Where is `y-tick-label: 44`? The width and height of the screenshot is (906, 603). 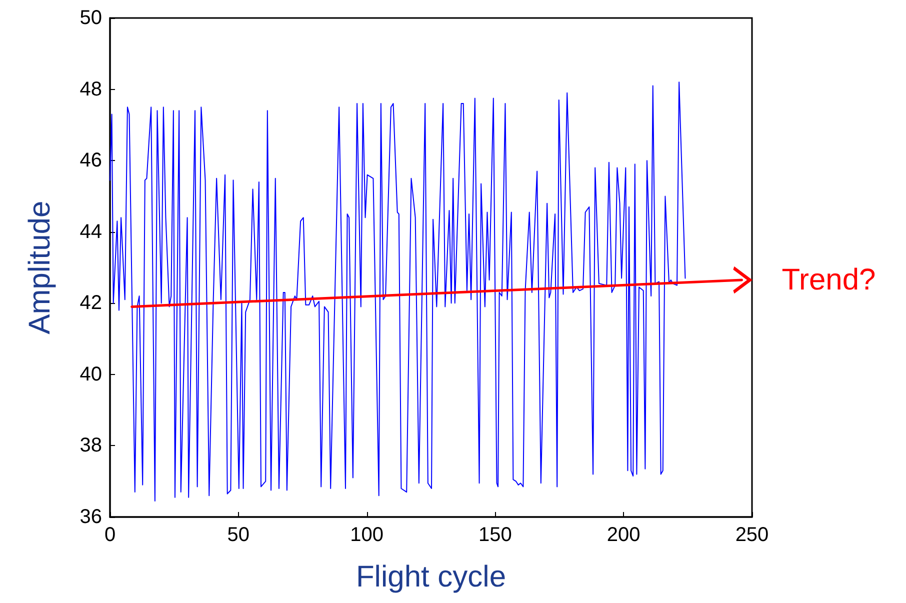
y-tick-label: 44 is located at coordinates (91, 231).